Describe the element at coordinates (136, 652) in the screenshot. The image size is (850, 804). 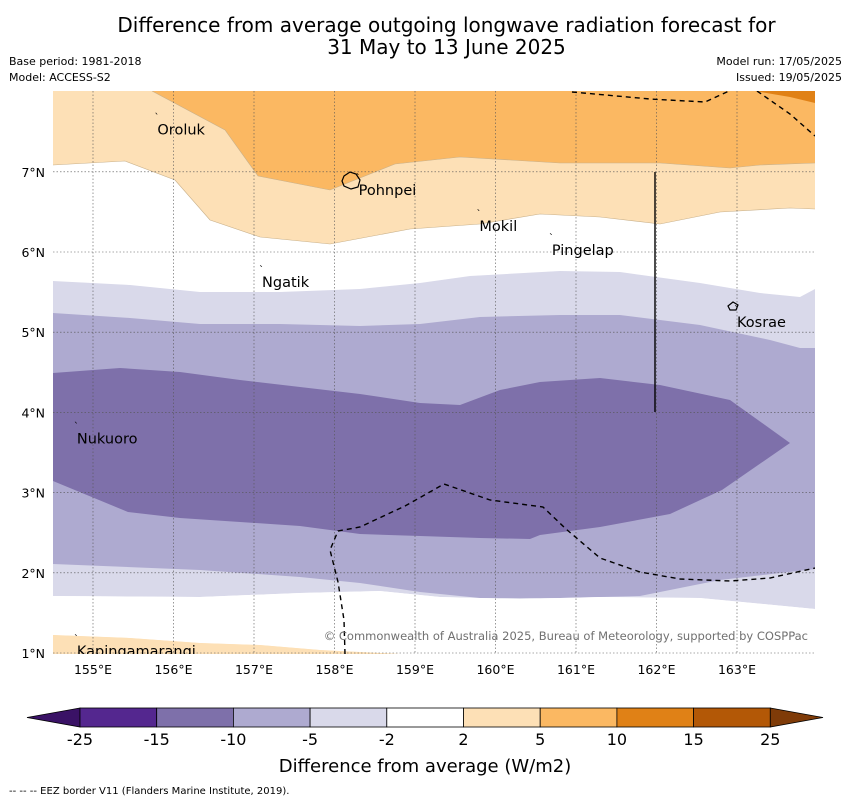
I see `place-label: Kapingamarangi` at that location.